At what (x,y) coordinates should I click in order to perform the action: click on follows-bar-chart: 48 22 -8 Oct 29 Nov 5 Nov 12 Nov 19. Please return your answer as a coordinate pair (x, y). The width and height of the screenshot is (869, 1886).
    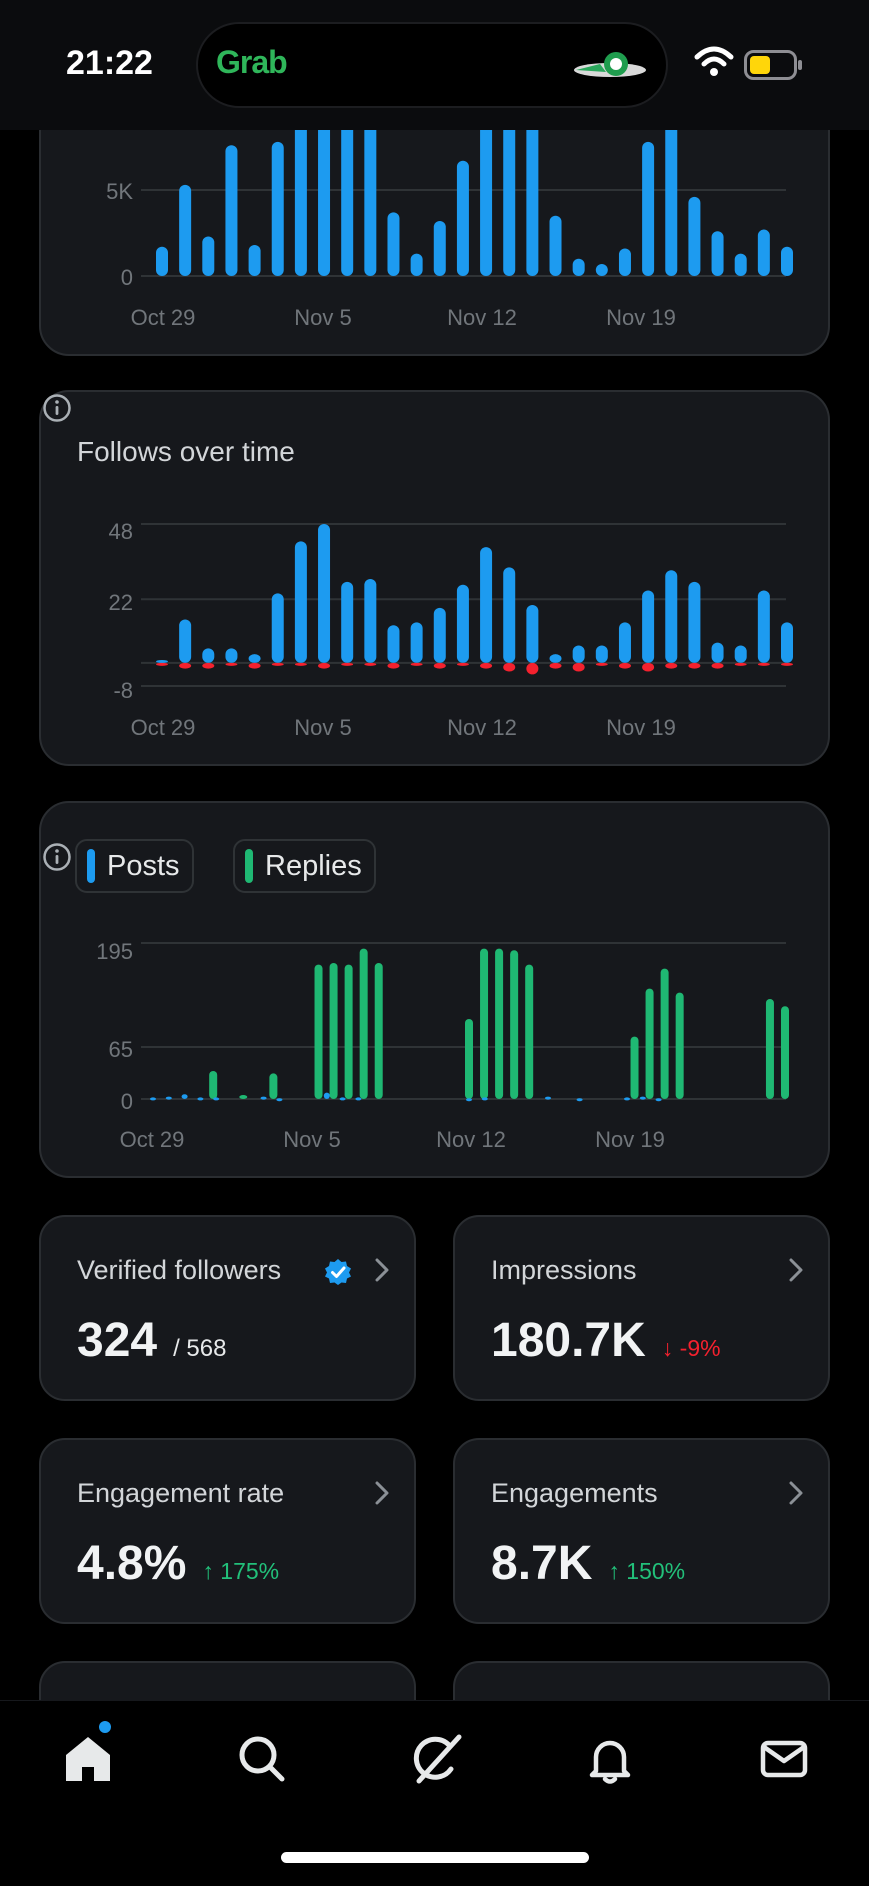
    Looking at the image, I should click on (451, 629).